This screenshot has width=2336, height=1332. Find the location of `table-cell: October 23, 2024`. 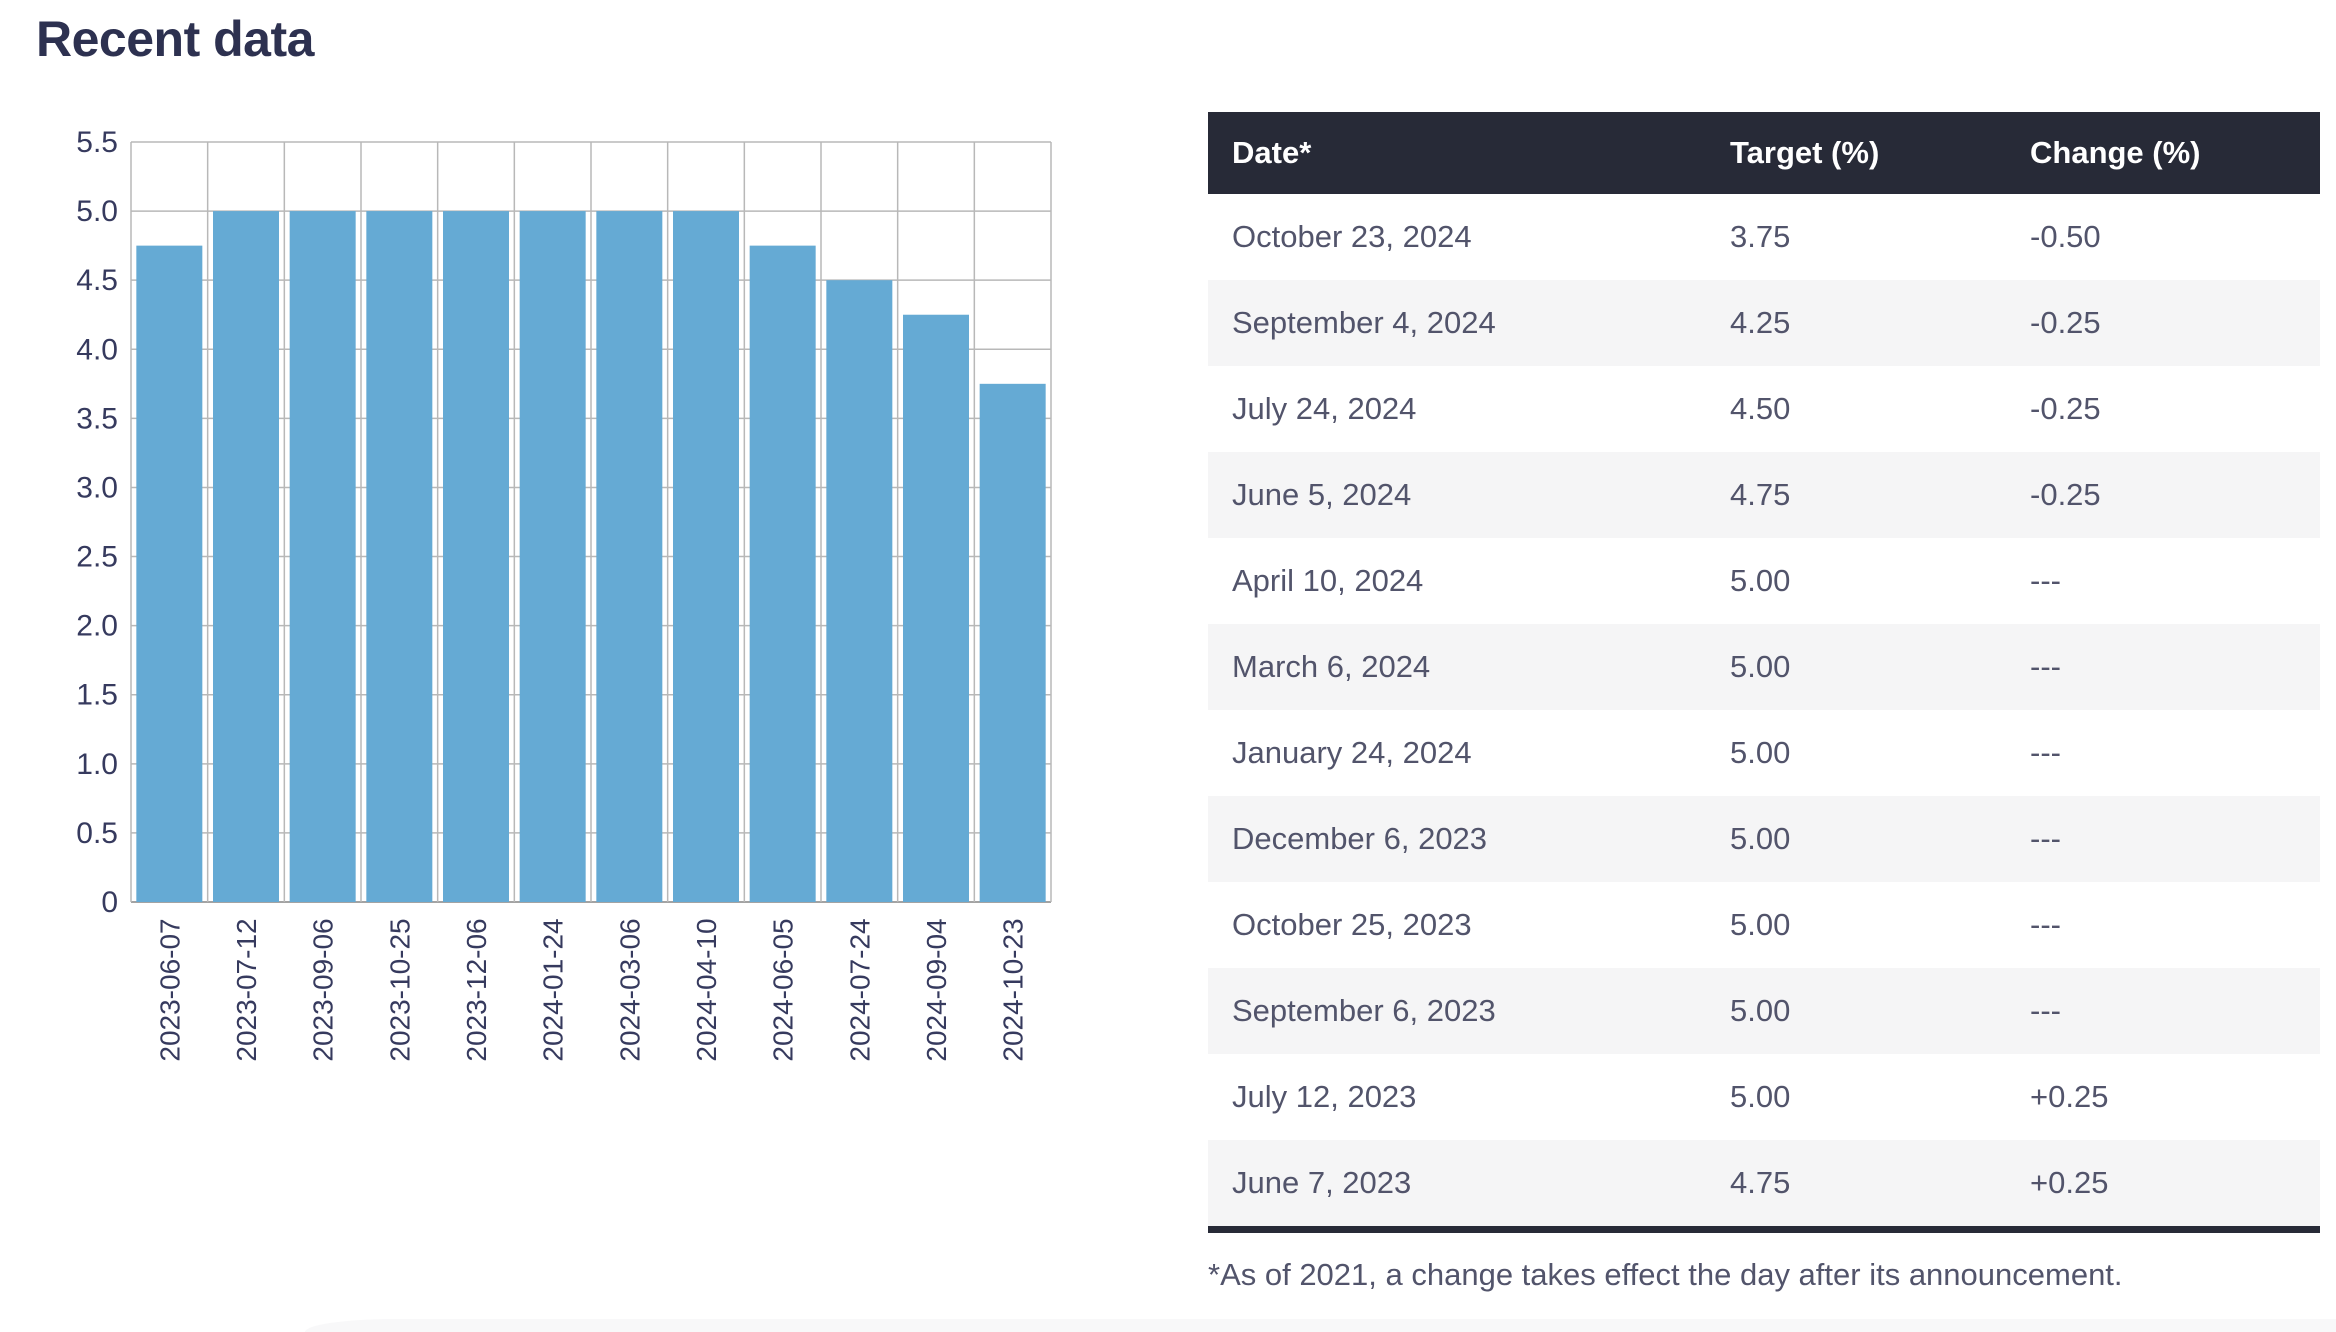

table-cell: October 23, 2024 is located at coordinates (1352, 236).